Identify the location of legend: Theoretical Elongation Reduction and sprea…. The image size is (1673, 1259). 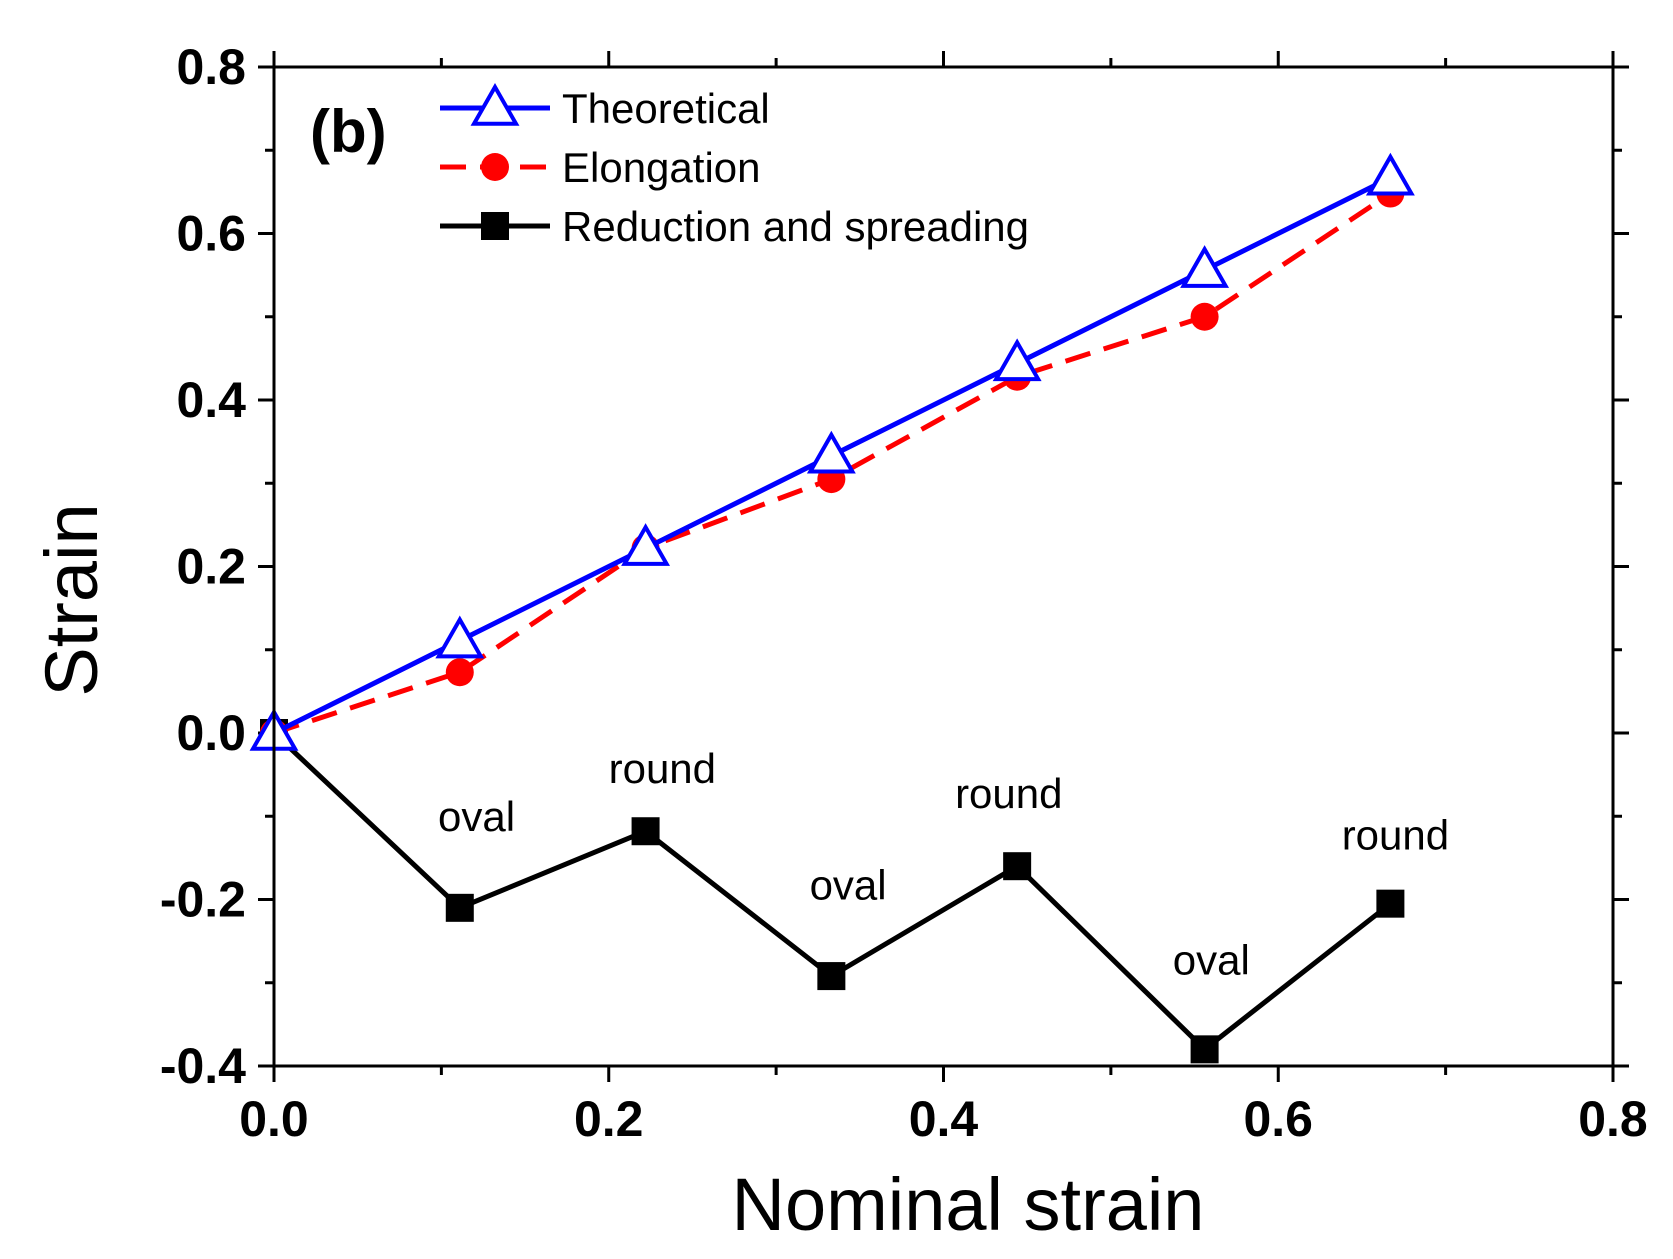
(734, 166).